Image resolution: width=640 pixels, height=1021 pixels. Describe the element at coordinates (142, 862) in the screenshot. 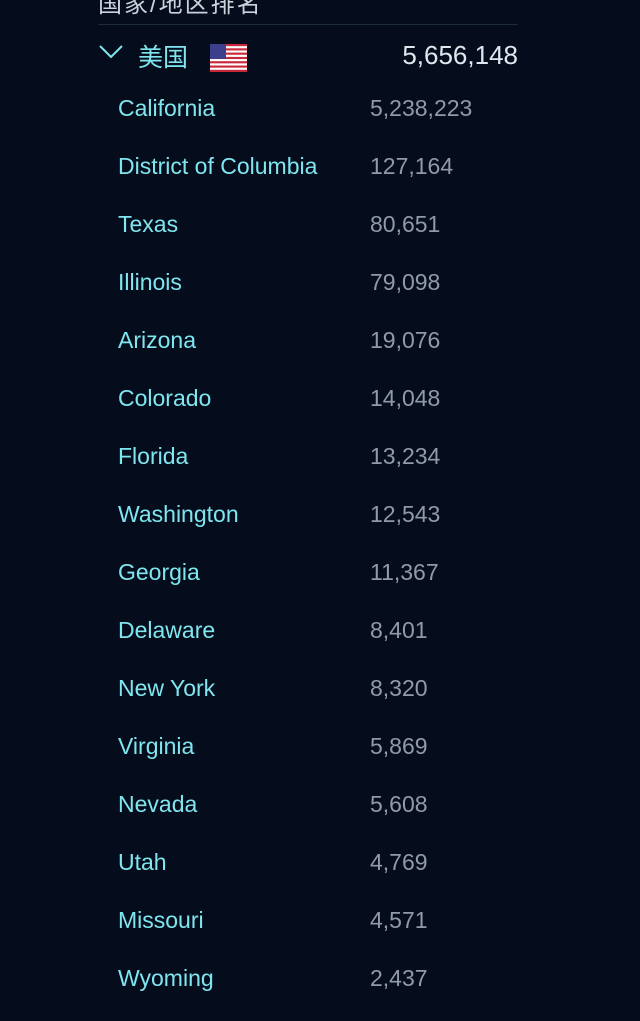

I see `region-name: Utah` at that location.